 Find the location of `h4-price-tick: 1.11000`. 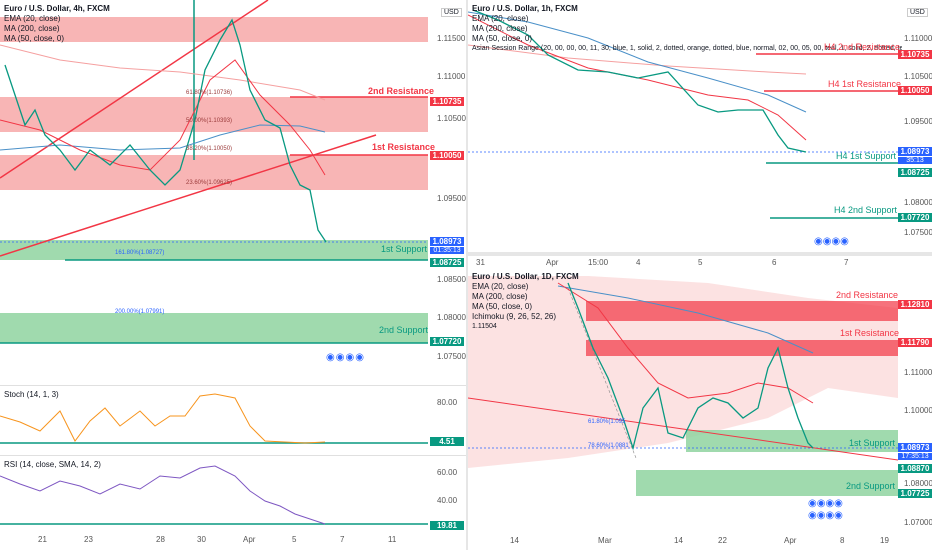

h4-price-tick: 1.11000 is located at coordinates (451, 76).